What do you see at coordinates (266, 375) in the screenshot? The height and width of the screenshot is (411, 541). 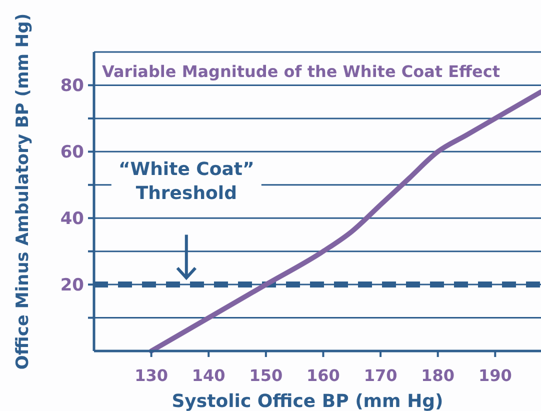 I see `x-tick-label: 150` at bounding box center [266, 375].